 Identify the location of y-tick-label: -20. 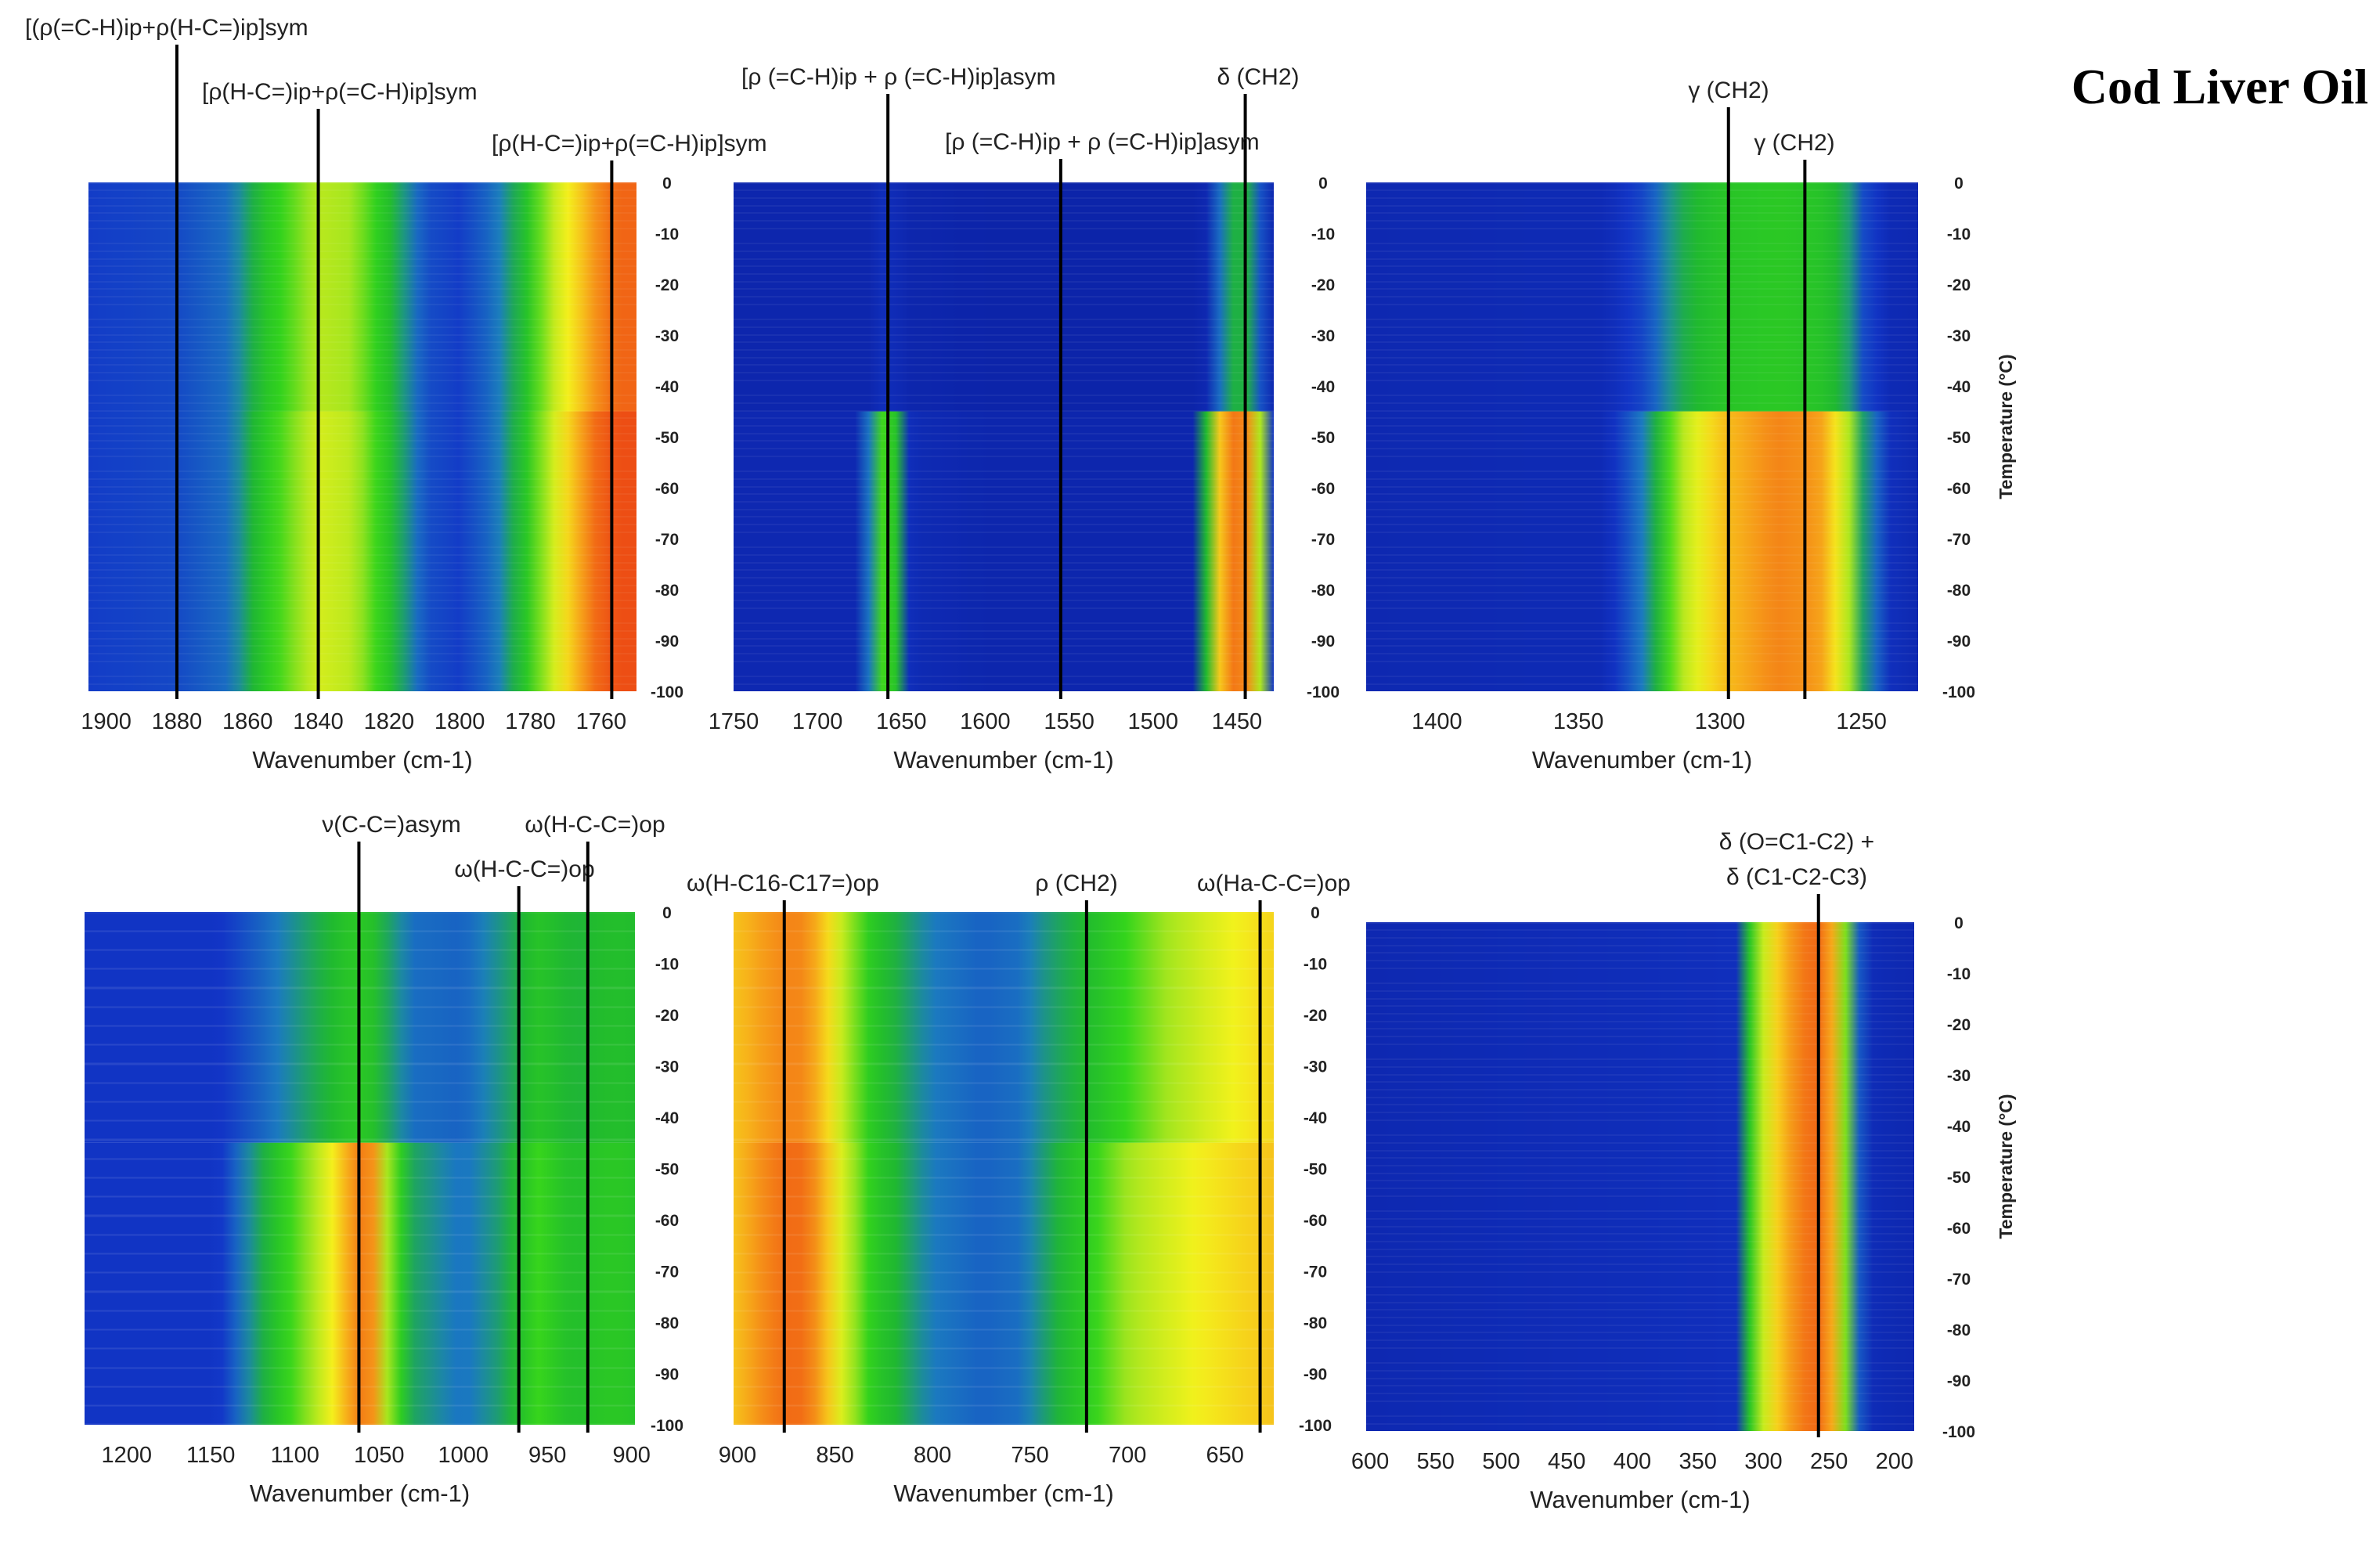
(667, 1016).